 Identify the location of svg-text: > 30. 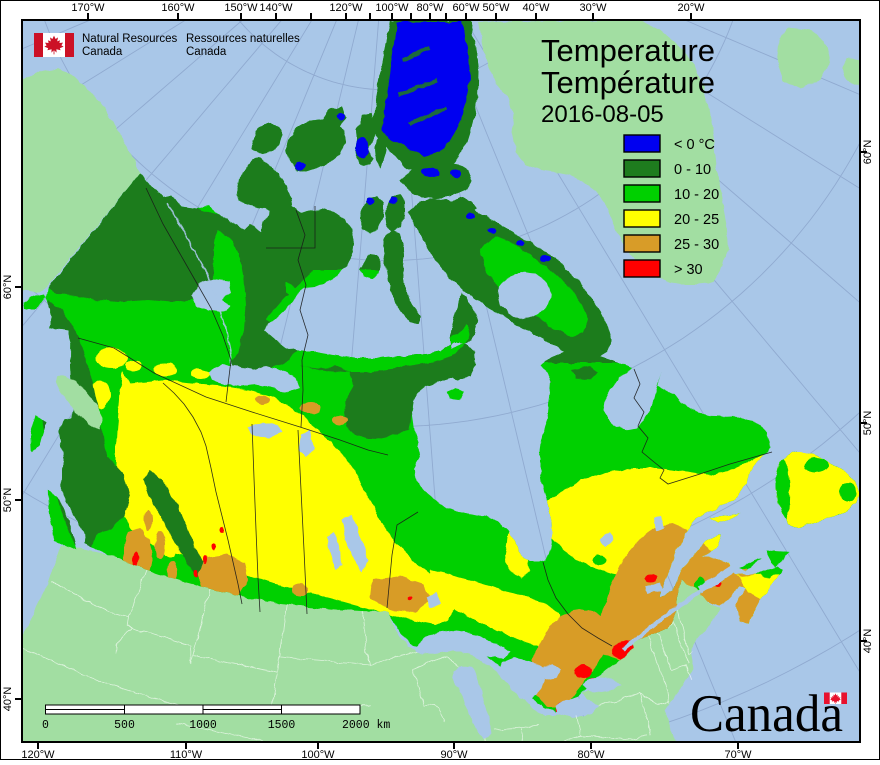
(688, 270).